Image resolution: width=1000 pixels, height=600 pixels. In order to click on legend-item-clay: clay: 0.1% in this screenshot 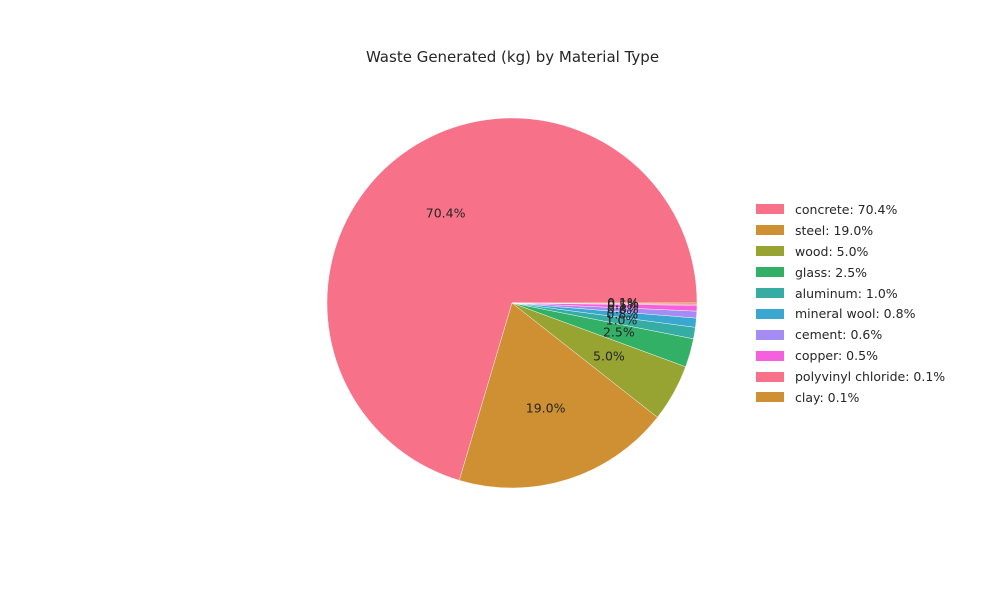, I will do `click(850, 397)`.